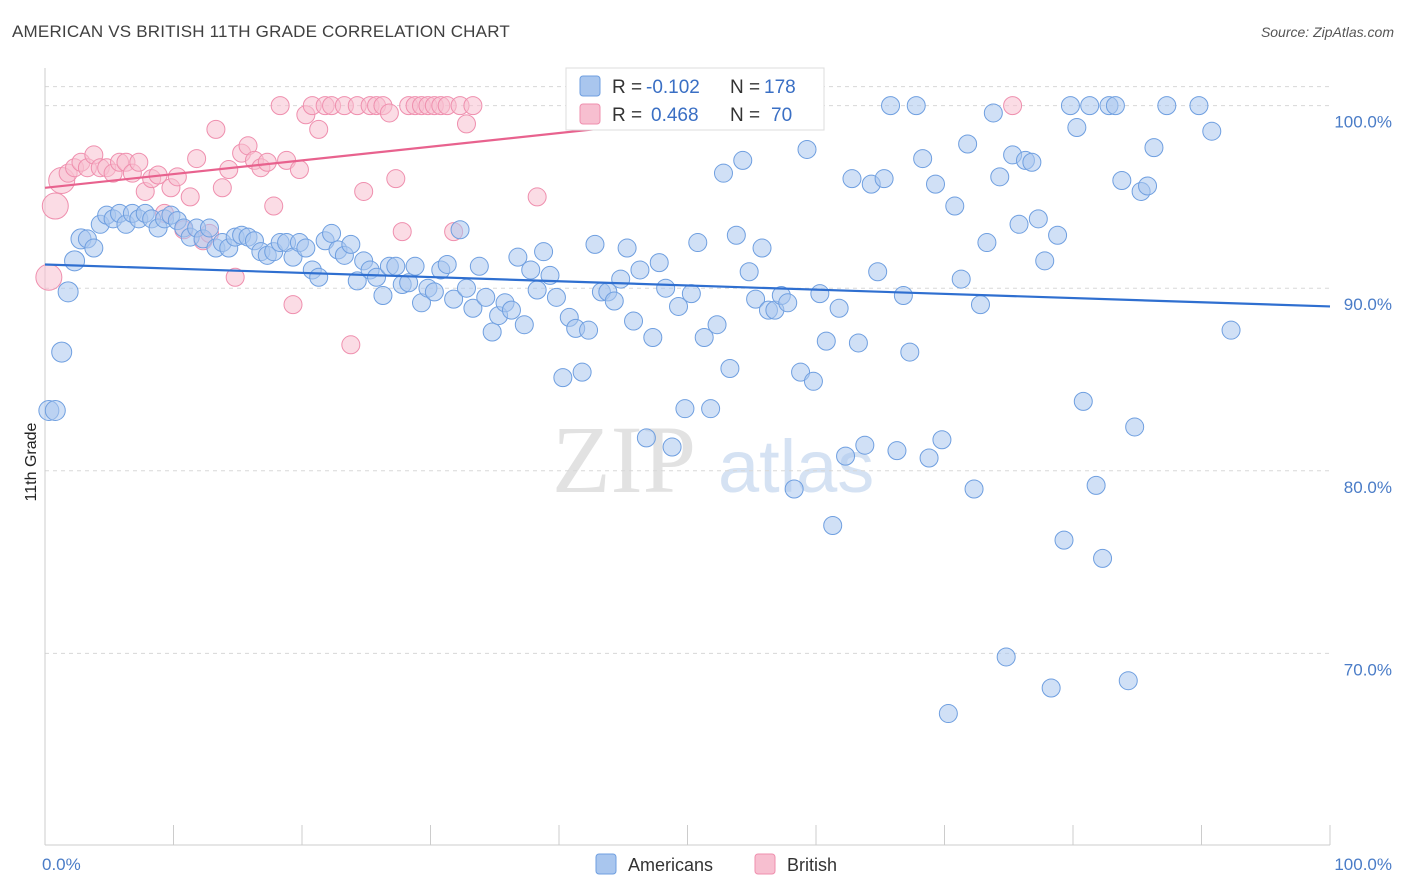 This screenshot has height=892, width=1406. I want to click on legend-n-label-americans: N =, so click(745, 87).